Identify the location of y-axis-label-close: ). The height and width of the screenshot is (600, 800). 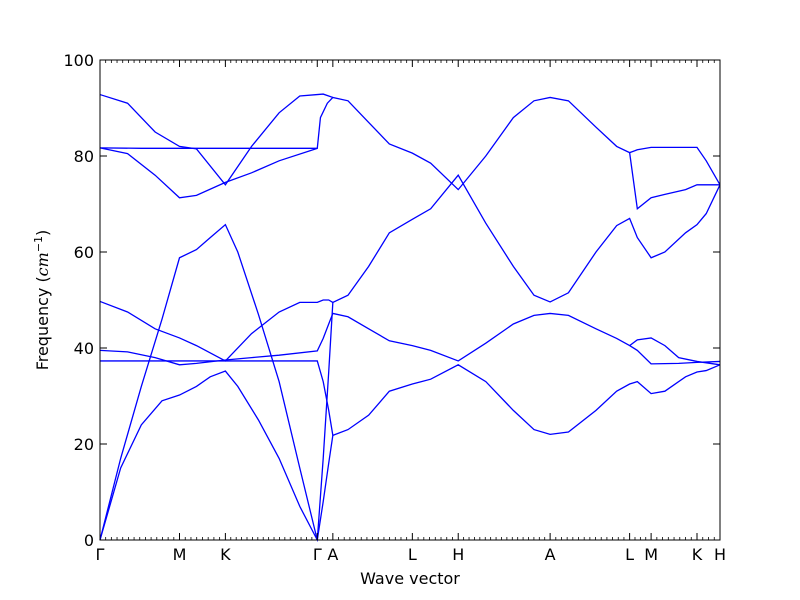
(42, 233).